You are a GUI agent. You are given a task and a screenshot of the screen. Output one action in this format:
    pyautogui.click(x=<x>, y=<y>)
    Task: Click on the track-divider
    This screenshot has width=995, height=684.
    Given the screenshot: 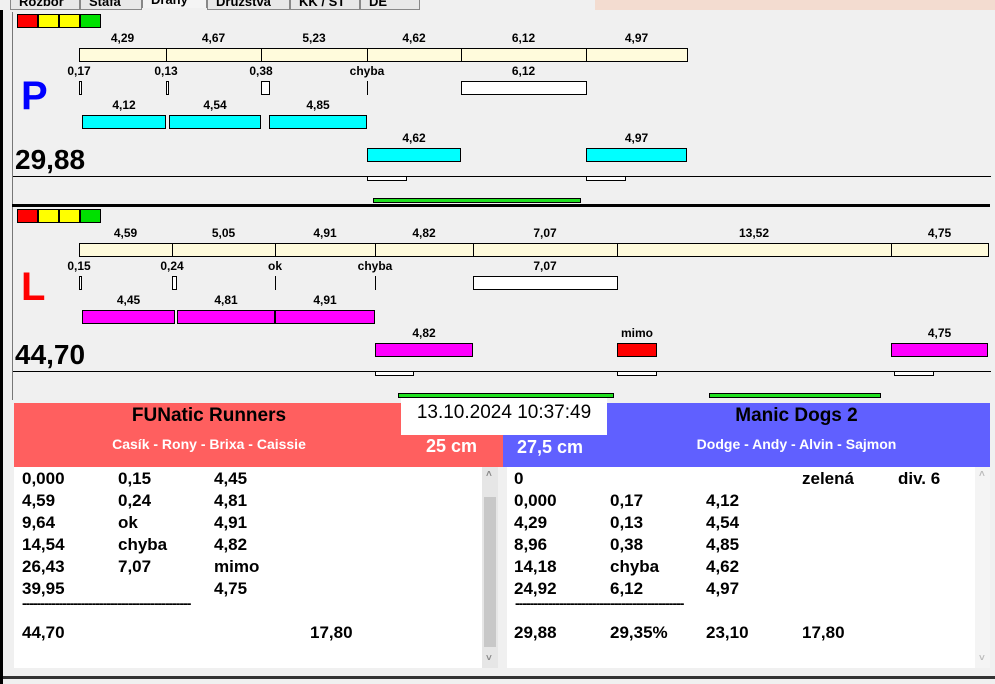 What is the action you would take?
    pyautogui.click(x=501, y=205)
    